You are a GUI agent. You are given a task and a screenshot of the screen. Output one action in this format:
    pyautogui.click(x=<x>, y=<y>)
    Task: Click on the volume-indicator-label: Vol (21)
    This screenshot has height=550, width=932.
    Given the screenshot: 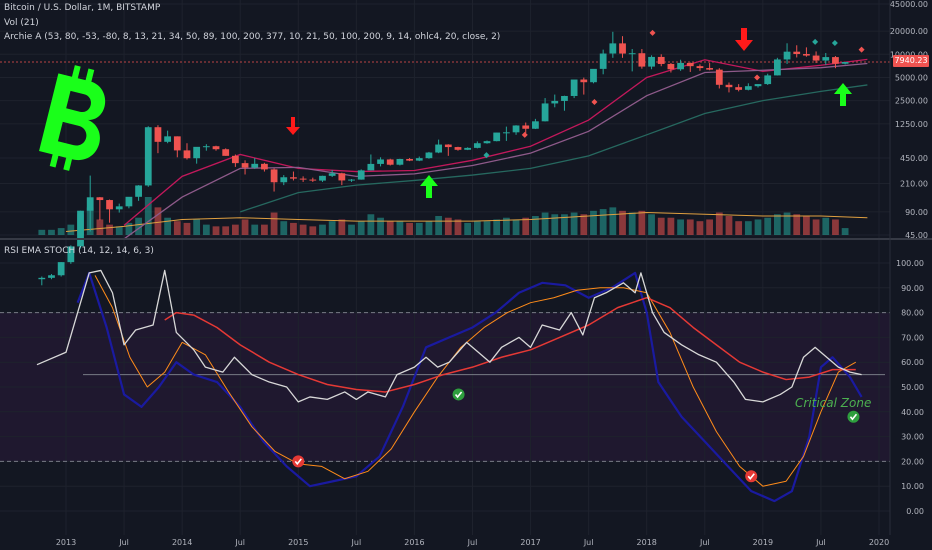 What is the action you would take?
    pyautogui.click(x=21, y=23)
    